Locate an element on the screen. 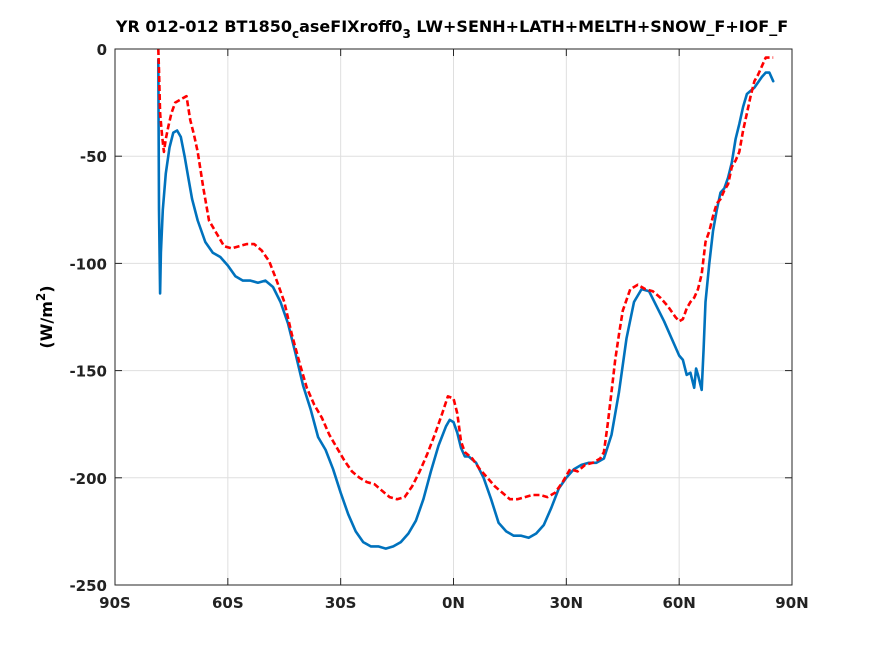 The width and height of the screenshot is (875, 656). x-tick-labels: 90S 60S 30S 0N 30N 60N 90N is located at coordinates (454, 603).